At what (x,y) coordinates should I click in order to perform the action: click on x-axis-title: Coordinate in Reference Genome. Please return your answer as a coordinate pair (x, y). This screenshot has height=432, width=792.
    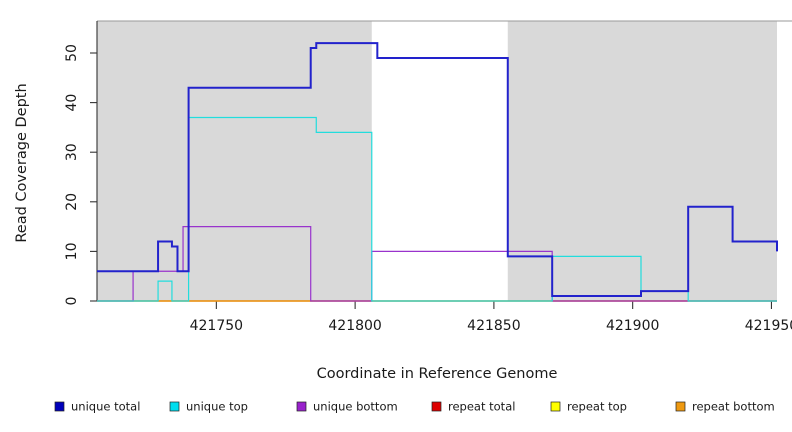
    Looking at the image, I should click on (437, 374).